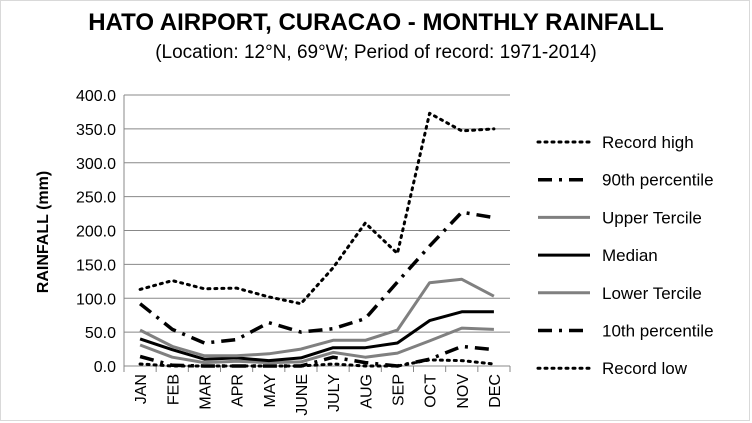 The width and height of the screenshot is (752, 423). Describe the element at coordinates (105, 367) in the screenshot. I see `y-tick-label: 0.0` at that location.